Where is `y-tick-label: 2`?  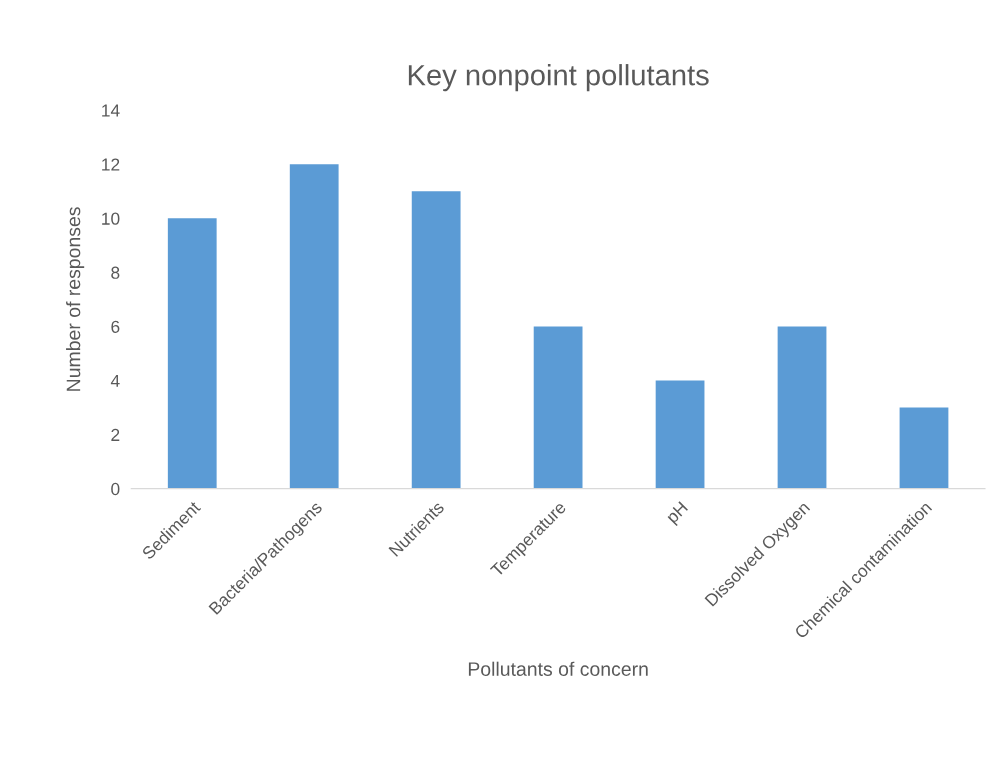 y-tick-label: 2 is located at coordinates (115, 434).